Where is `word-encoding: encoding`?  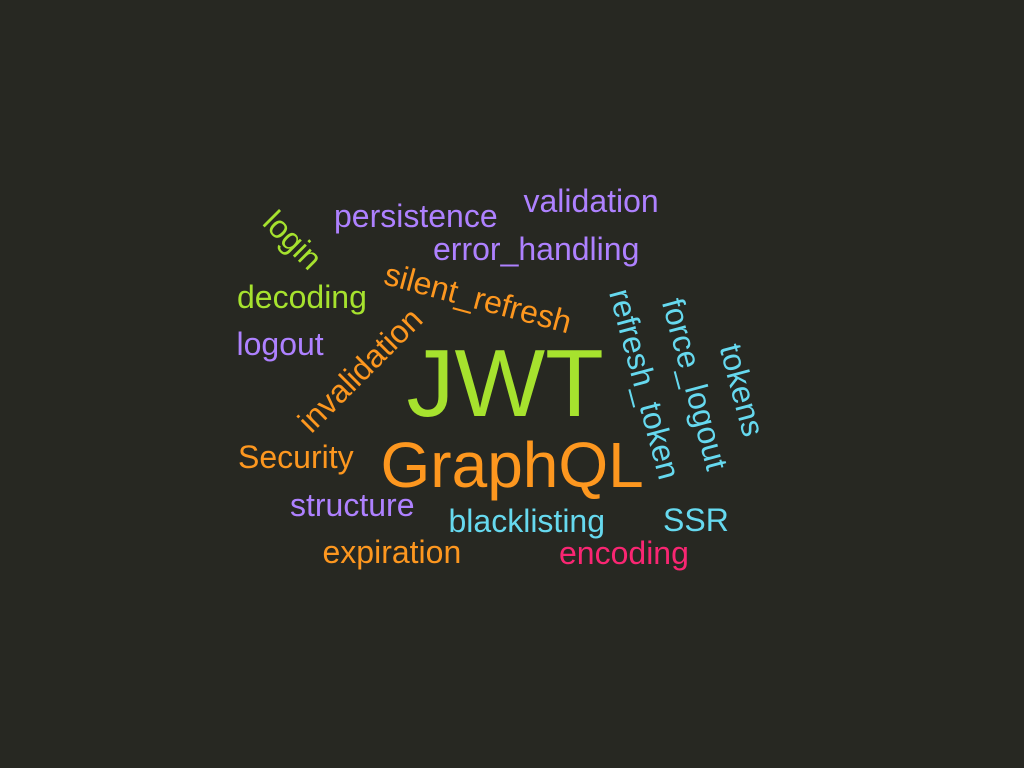
word-encoding: encoding is located at coordinates (624, 553).